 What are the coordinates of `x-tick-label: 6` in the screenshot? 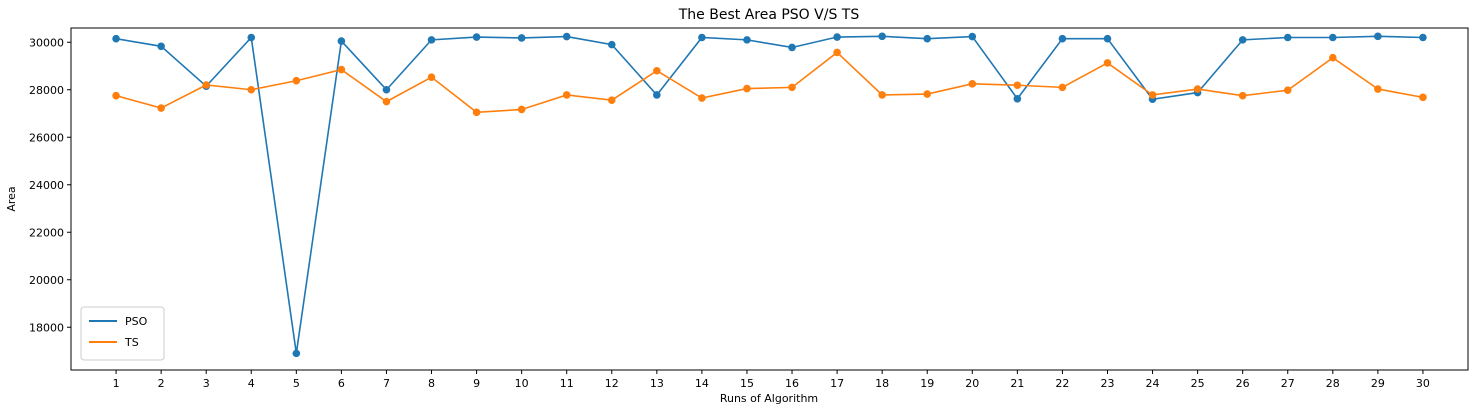 It's located at (341, 383).